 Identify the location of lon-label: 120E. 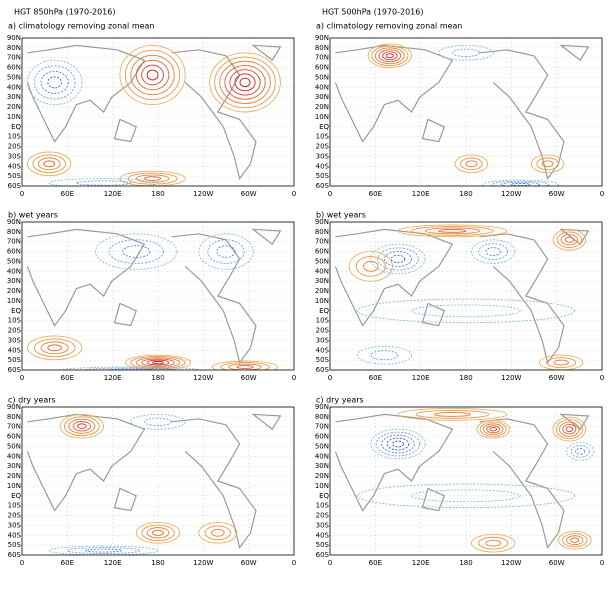
(421, 194).